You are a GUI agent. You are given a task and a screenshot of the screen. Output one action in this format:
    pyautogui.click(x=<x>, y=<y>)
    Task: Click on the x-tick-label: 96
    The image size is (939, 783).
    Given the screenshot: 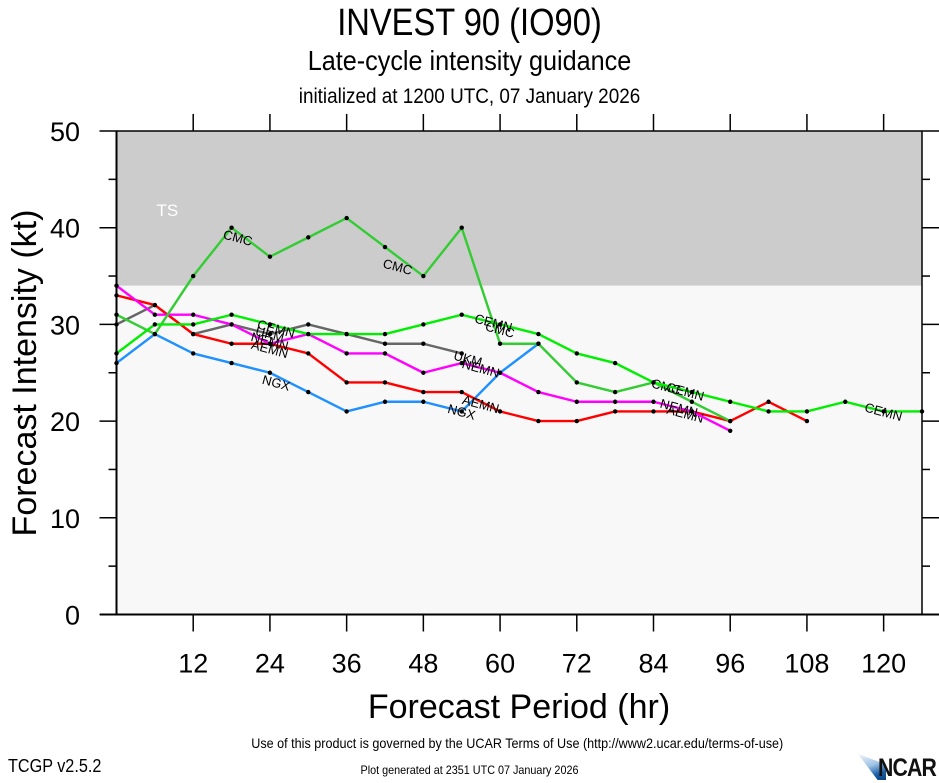 What is the action you would take?
    pyautogui.click(x=730, y=664)
    